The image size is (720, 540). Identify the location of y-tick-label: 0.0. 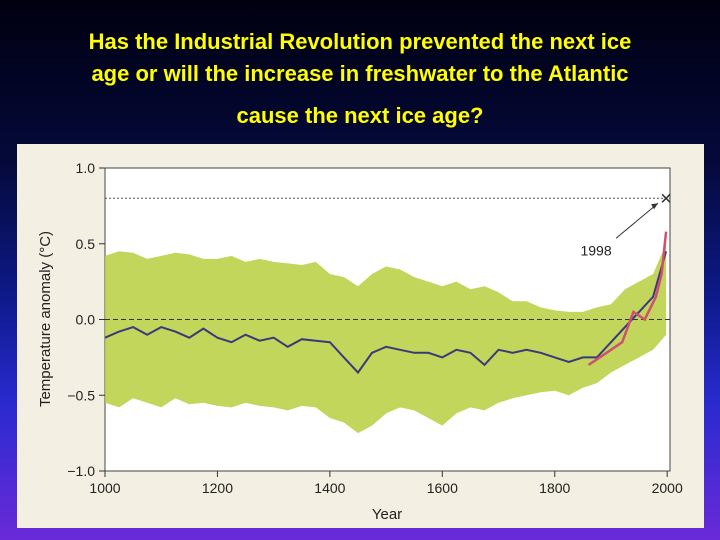
(86, 320).